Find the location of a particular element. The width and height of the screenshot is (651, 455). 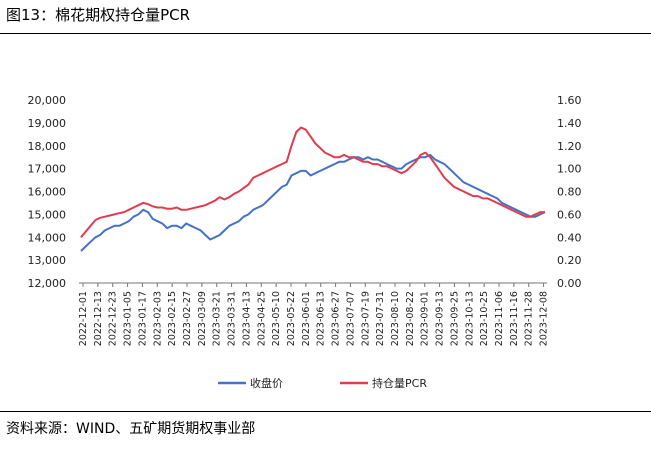

left-axis-tick-label: 15,000 is located at coordinates (47, 214).